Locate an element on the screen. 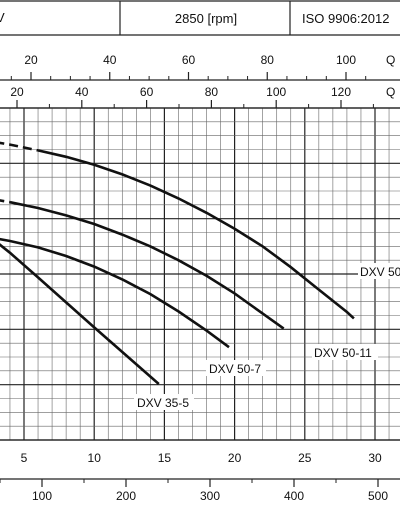  top2-tick-label-4: 100 is located at coordinates (276, 92).